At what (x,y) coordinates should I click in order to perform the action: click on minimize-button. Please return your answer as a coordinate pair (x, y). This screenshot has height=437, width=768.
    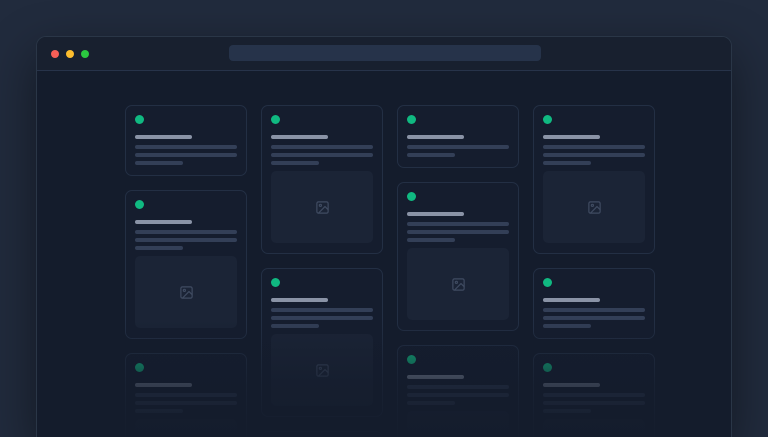
    Looking at the image, I should click on (70, 53).